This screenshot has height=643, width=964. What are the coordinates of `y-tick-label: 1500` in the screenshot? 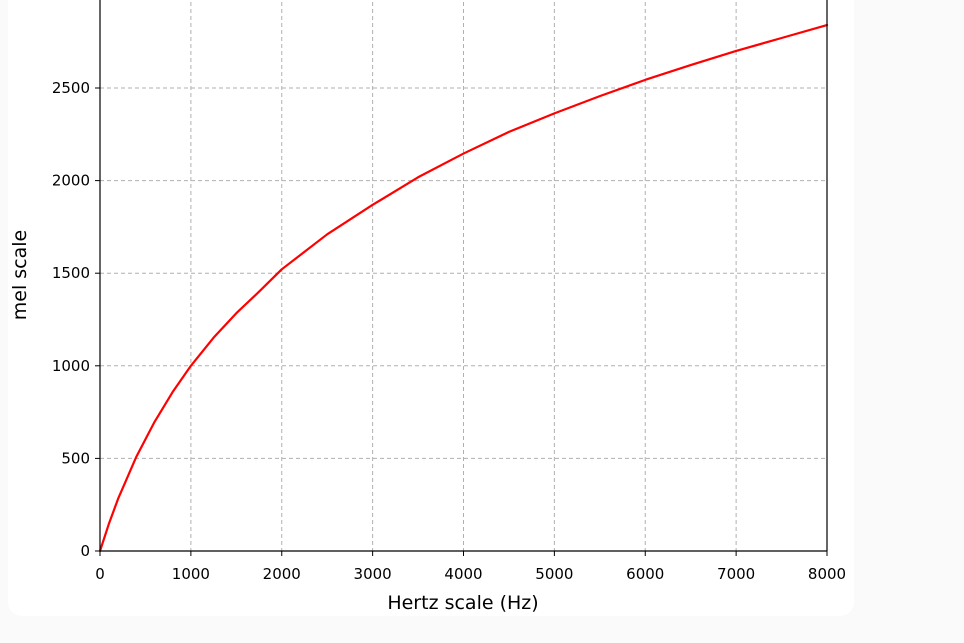 It's located at (71, 273).